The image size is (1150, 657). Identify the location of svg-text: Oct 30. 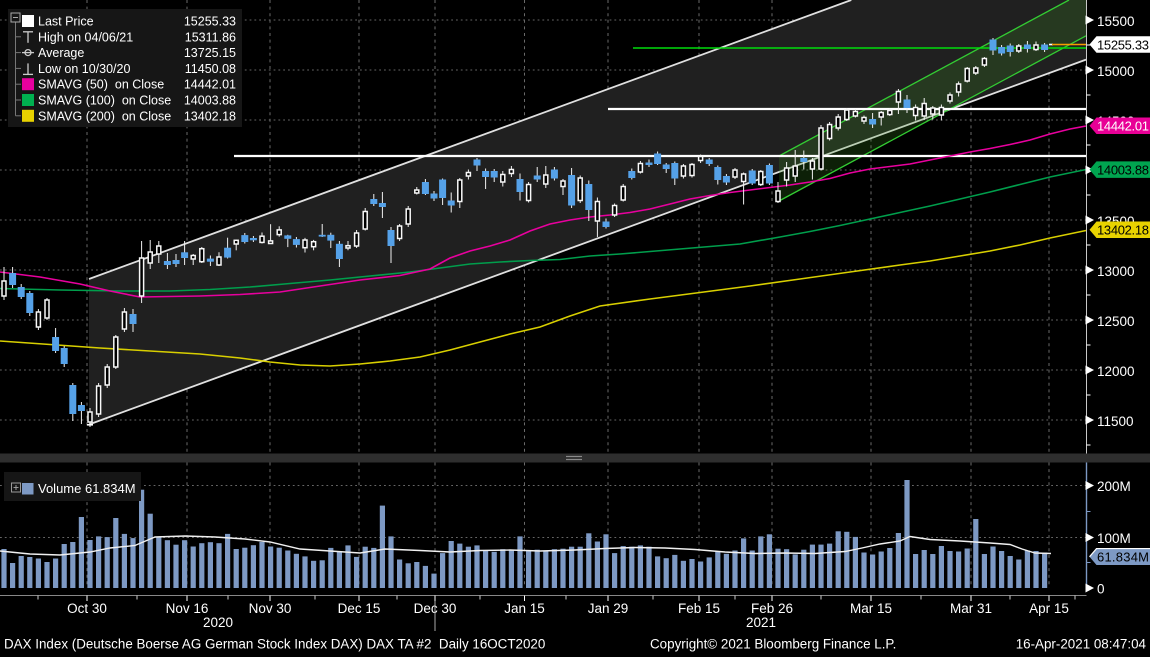
(87, 608).